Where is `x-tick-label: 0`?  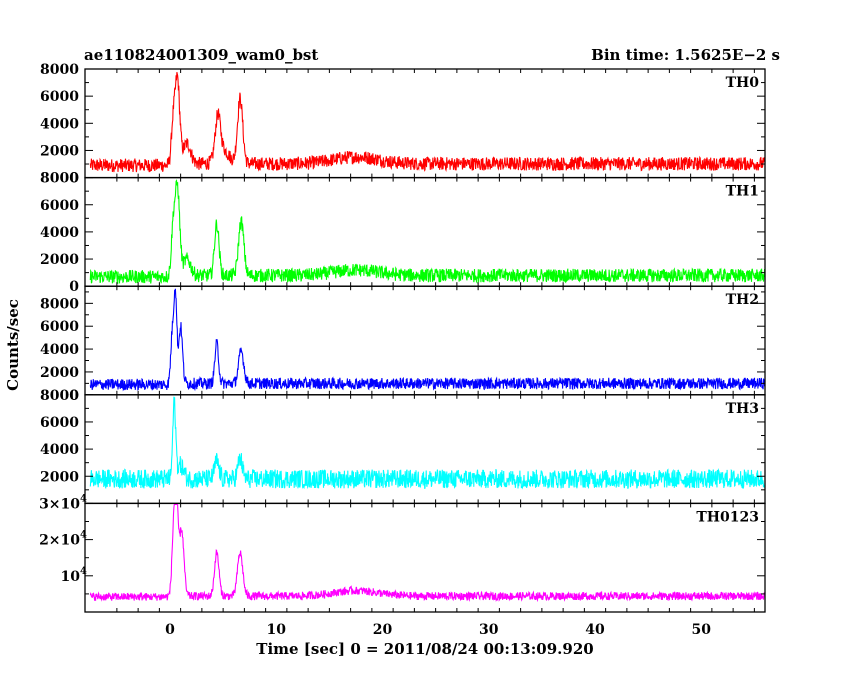 x-tick-label: 0 is located at coordinates (170, 630).